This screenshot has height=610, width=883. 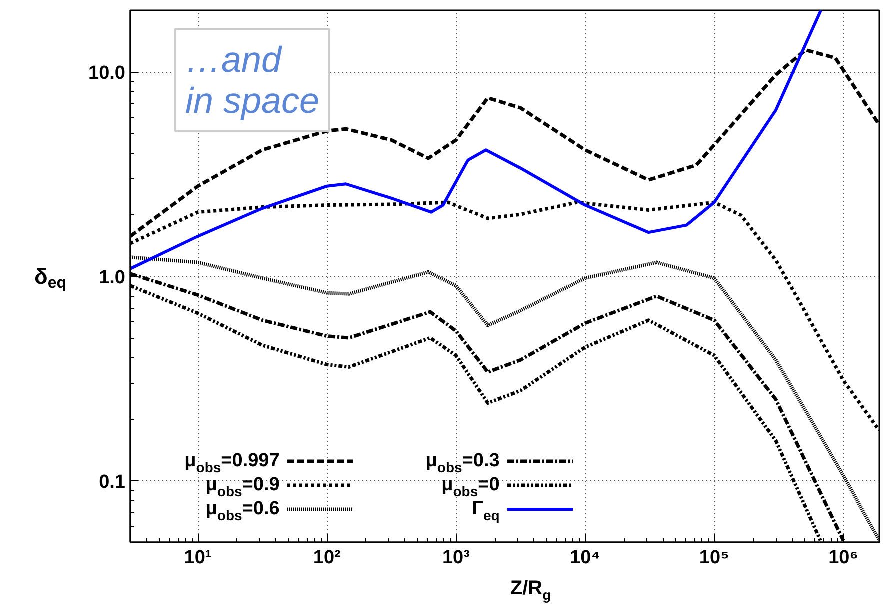 What do you see at coordinates (714, 558) in the screenshot?
I see `x-tick-label: 10⁵` at bounding box center [714, 558].